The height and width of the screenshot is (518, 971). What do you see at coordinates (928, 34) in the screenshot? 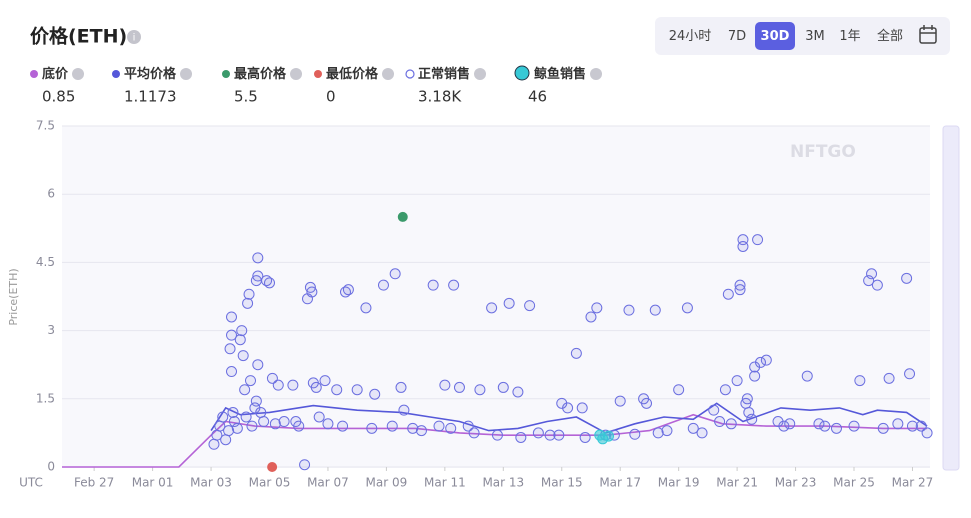
I see `calendar-icon` at bounding box center [928, 34].